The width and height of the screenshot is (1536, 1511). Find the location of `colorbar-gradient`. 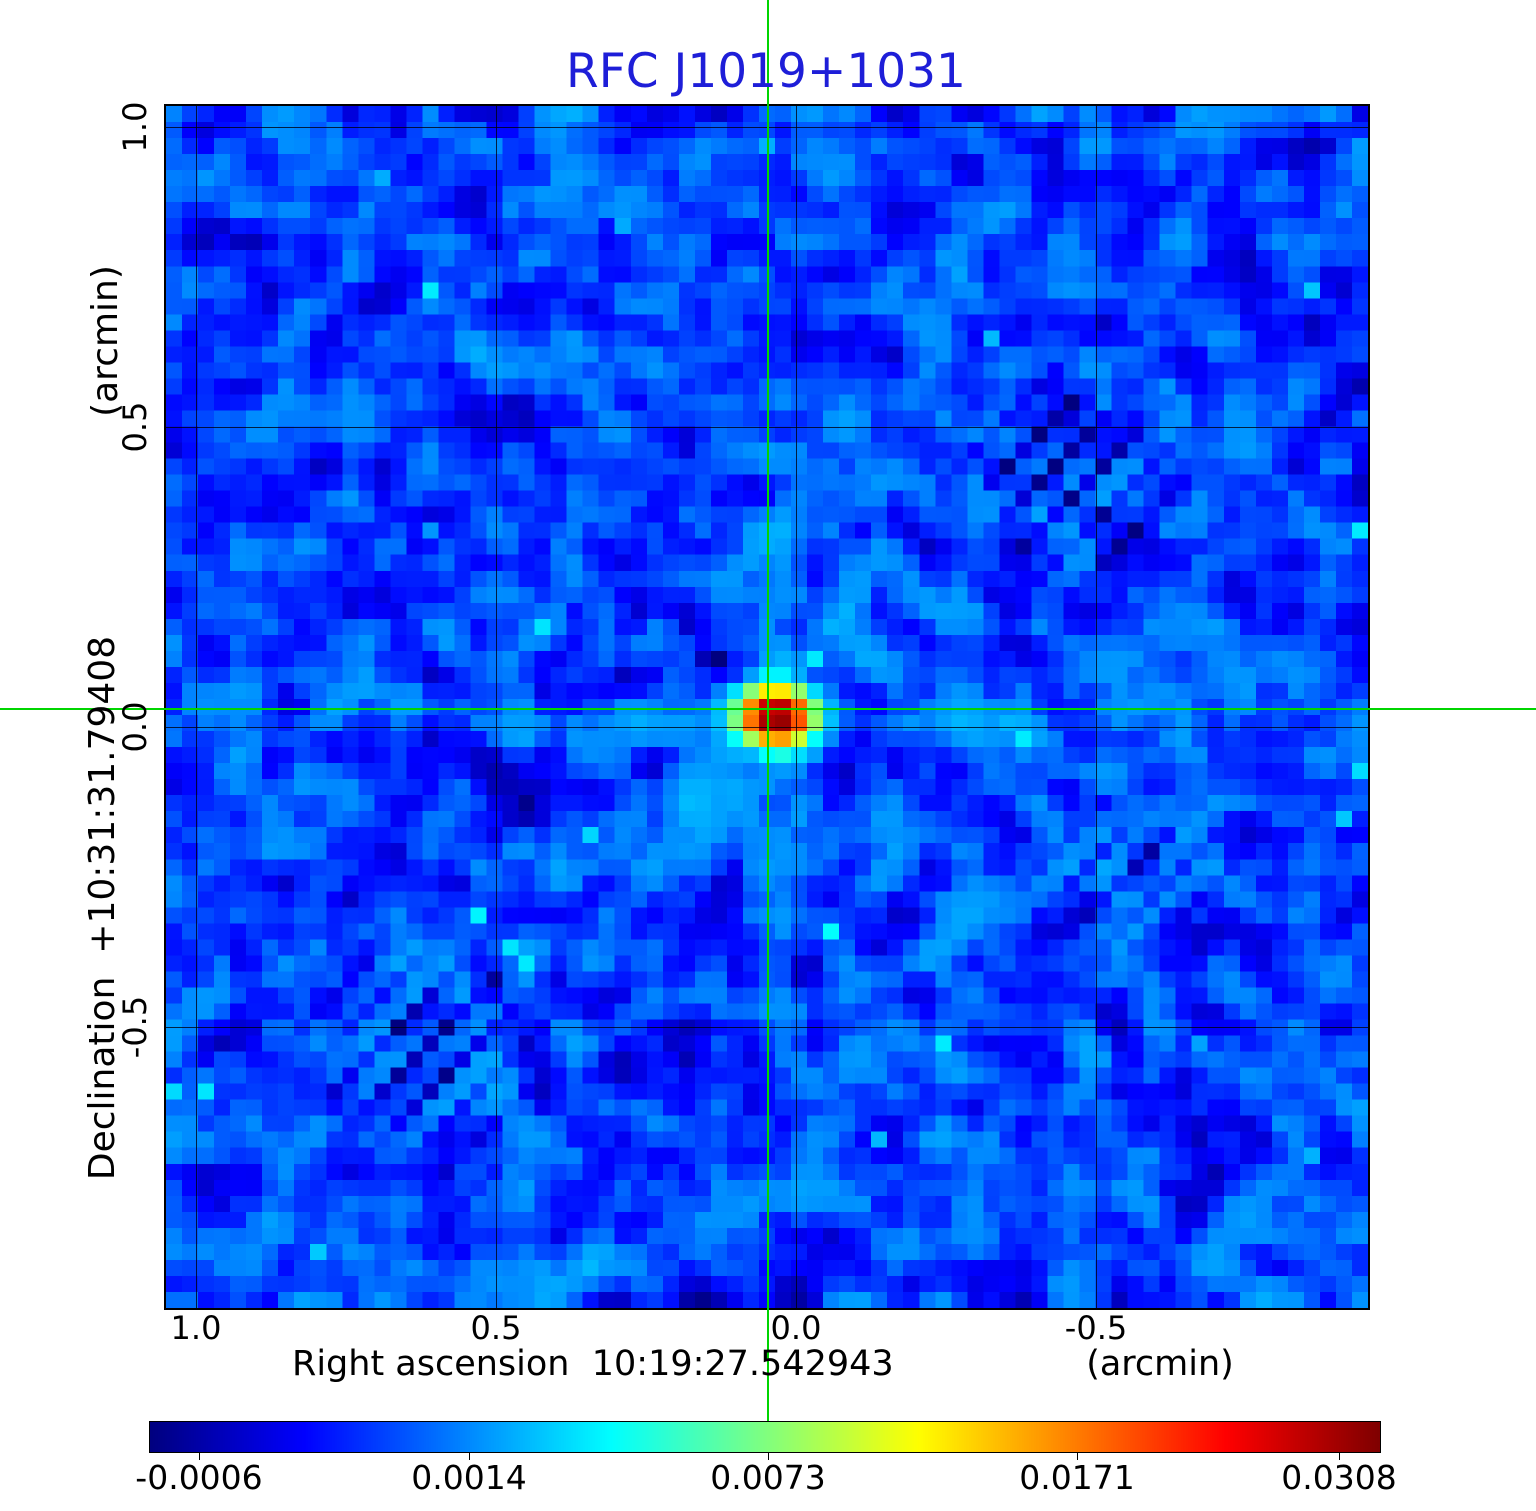

colorbar-gradient is located at coordinates (765, 1437).